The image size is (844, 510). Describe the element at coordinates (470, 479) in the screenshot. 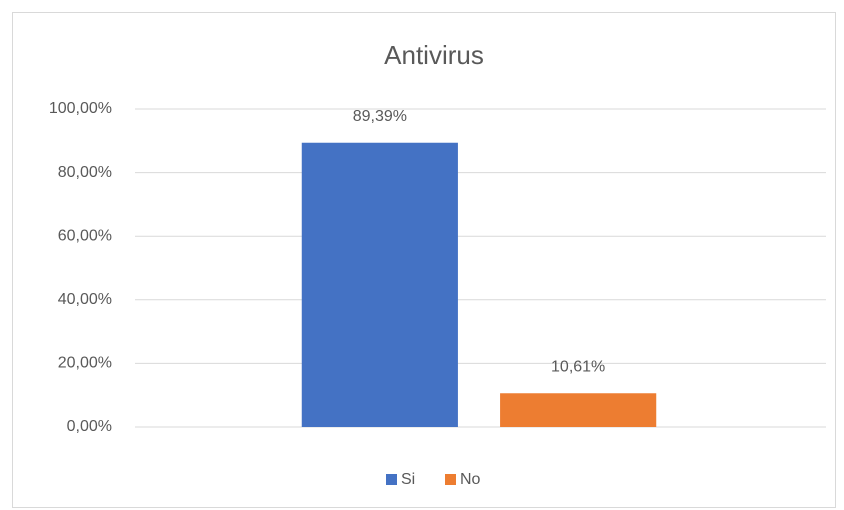

I see `legend-label: No` at that location.